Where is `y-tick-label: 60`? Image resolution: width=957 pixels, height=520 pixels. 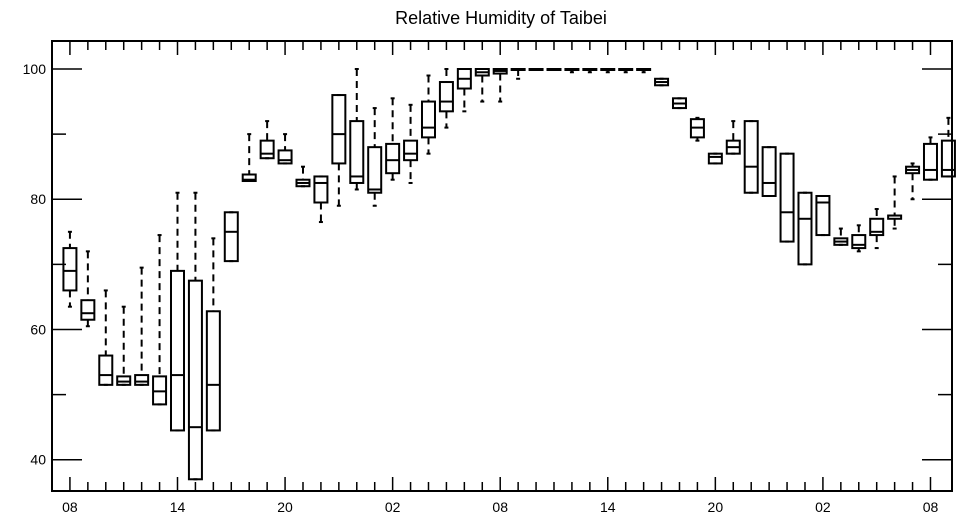 y-tick-label: 60 is located at coordinates (38, 329).